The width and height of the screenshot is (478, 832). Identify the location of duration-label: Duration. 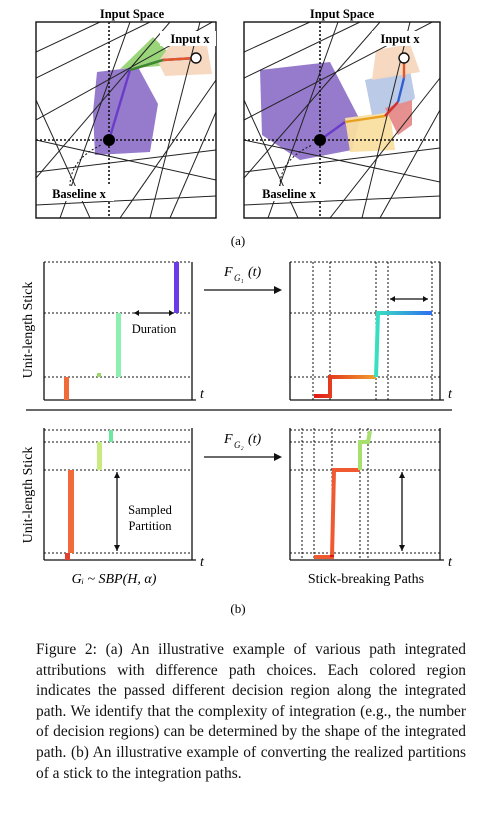
(154, 329).